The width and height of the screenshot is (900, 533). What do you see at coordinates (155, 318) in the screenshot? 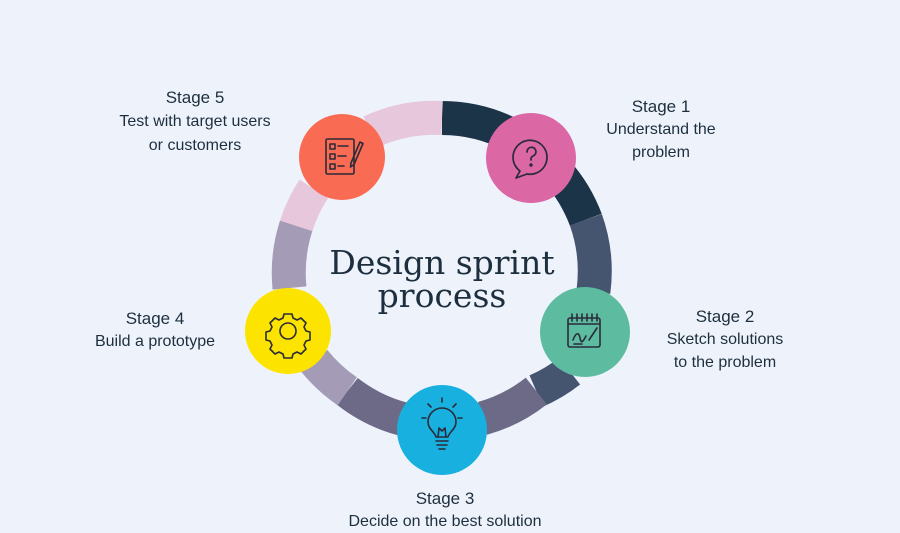
I see `stage4-title: Stage 4` at bounding box center [155, 318].